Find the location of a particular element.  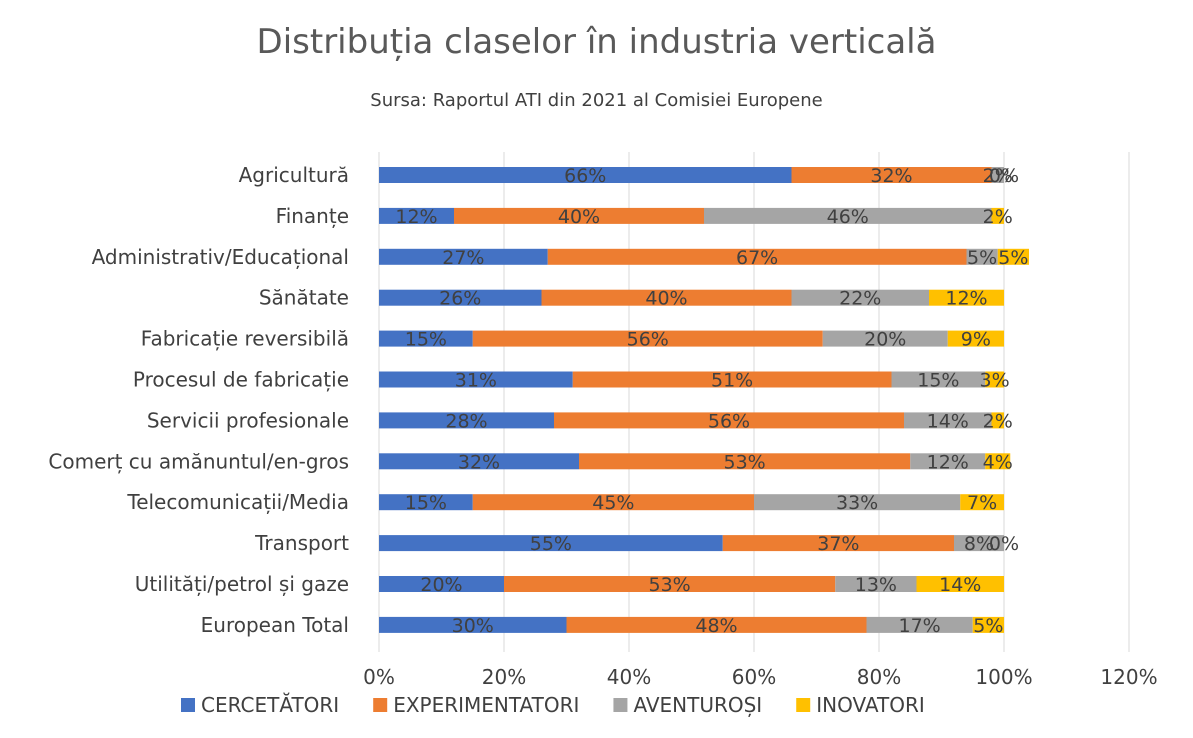

bar-aventurosi-fabricatie-reversibila is located at coordinates (885, 338).